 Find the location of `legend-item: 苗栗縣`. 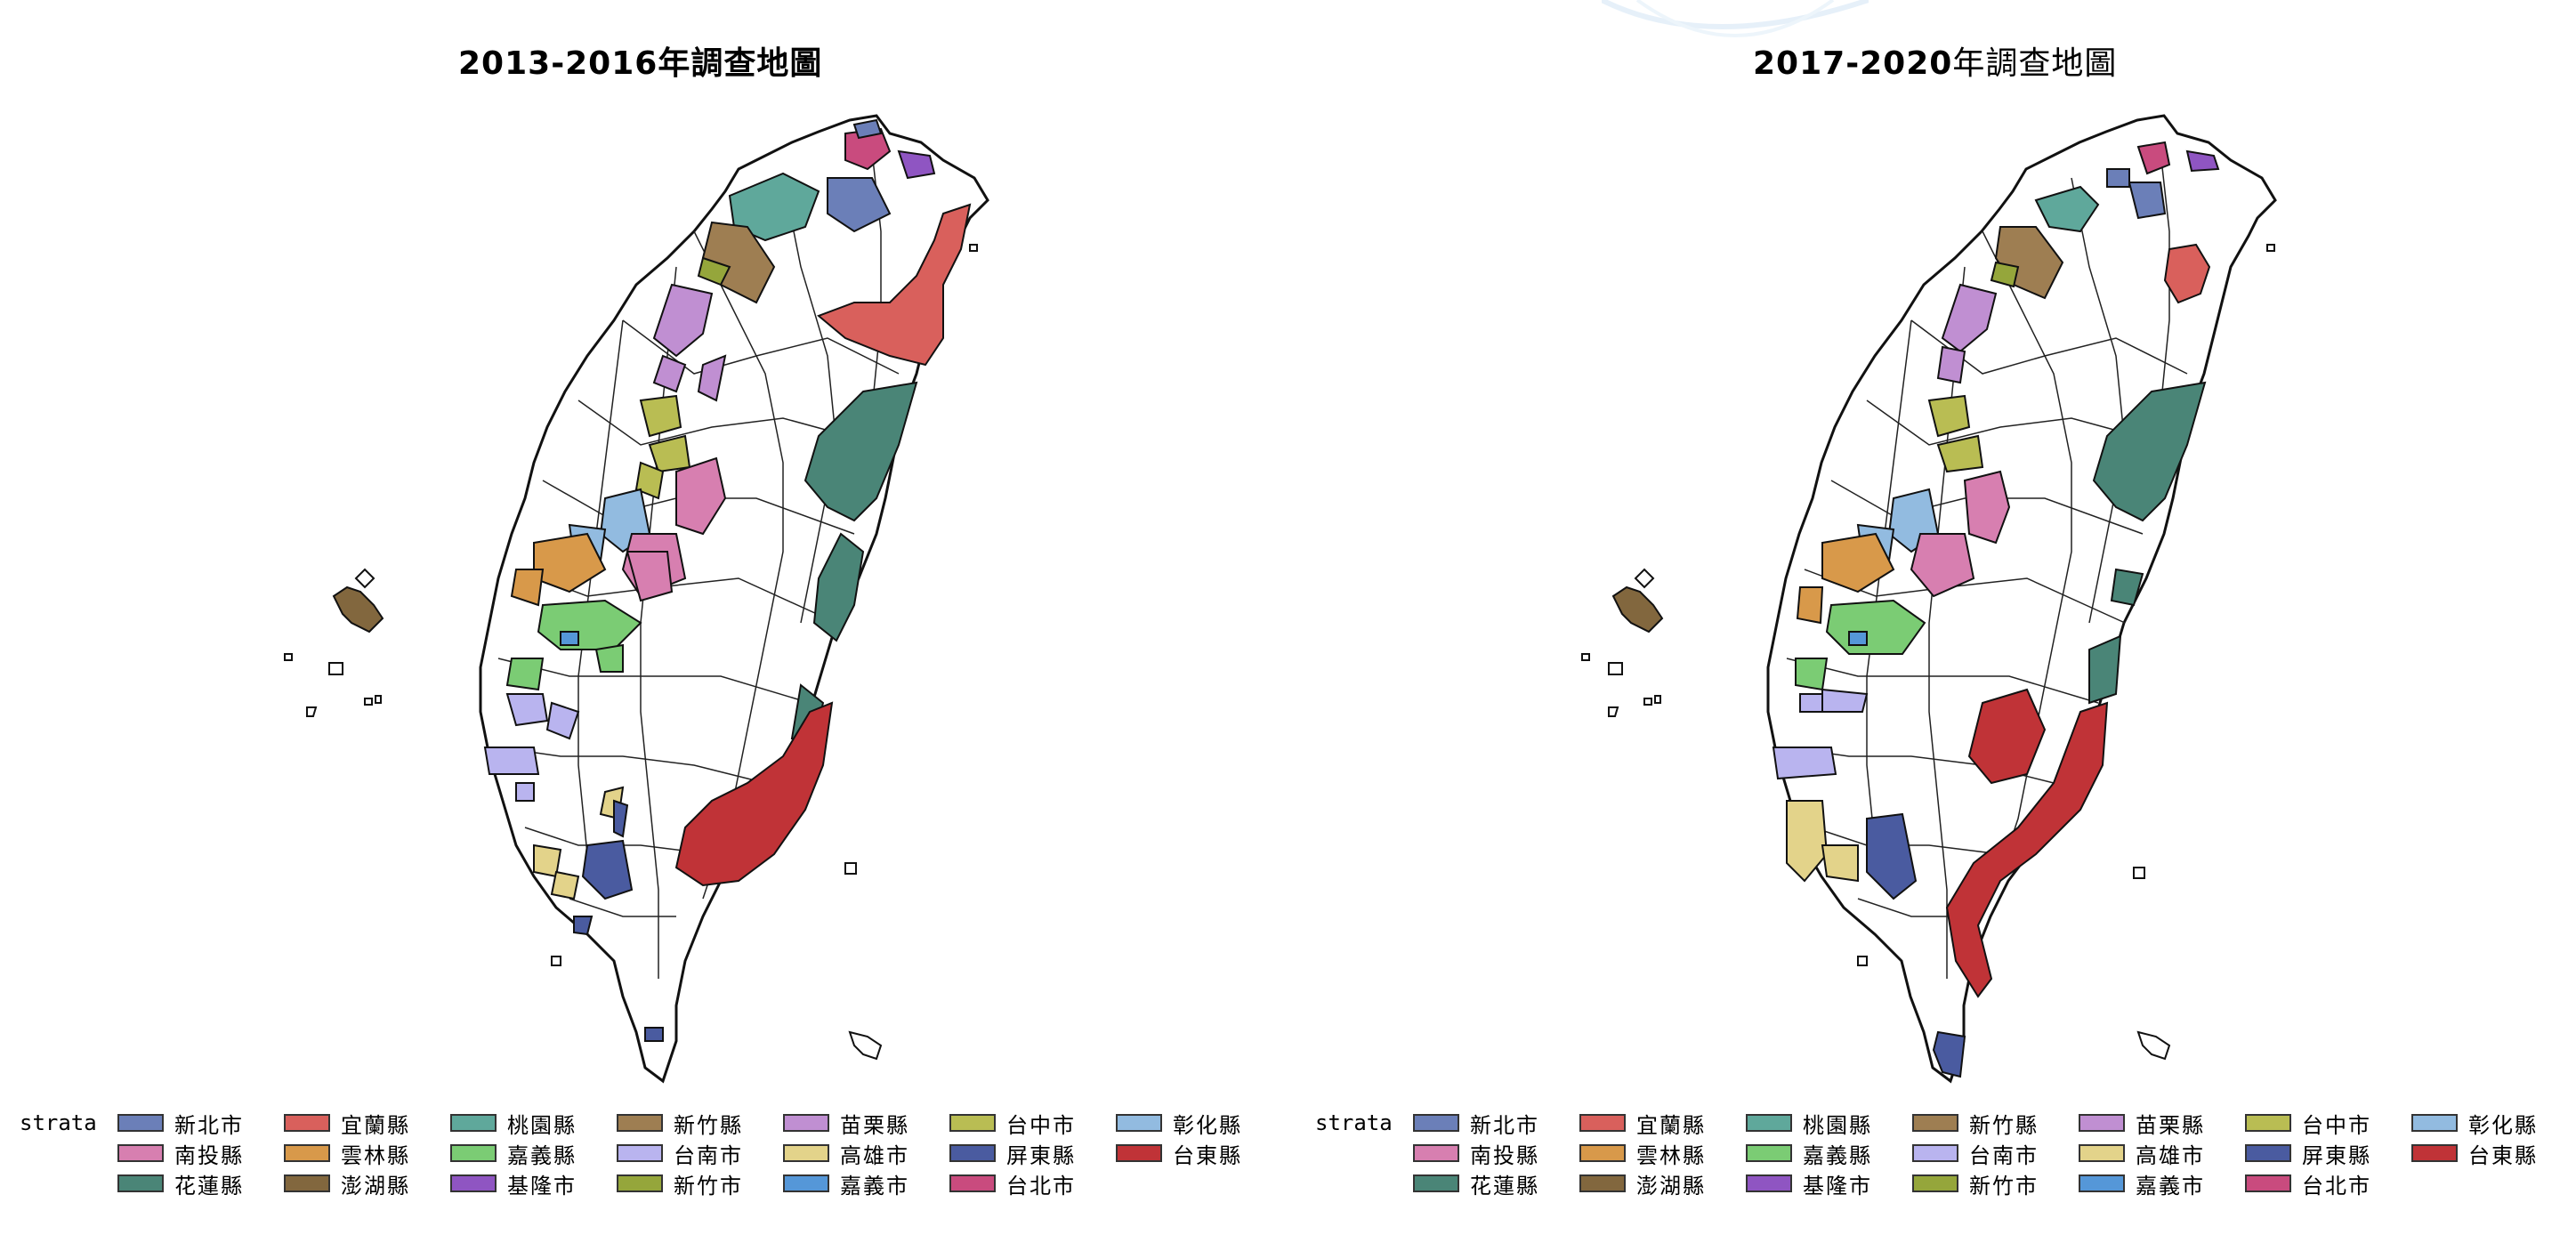

legend-item: 苗栗縣 is located at coordinates (846, 1124).